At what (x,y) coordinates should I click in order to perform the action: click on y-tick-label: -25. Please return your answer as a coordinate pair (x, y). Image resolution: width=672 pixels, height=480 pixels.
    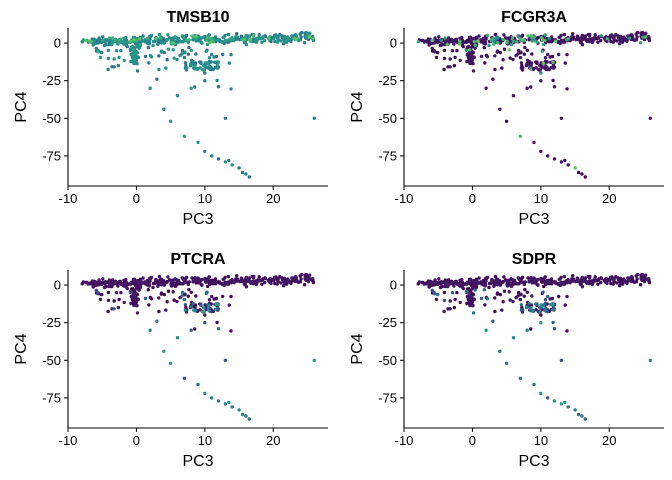
    Looking at the image, I should click on (51, 80).